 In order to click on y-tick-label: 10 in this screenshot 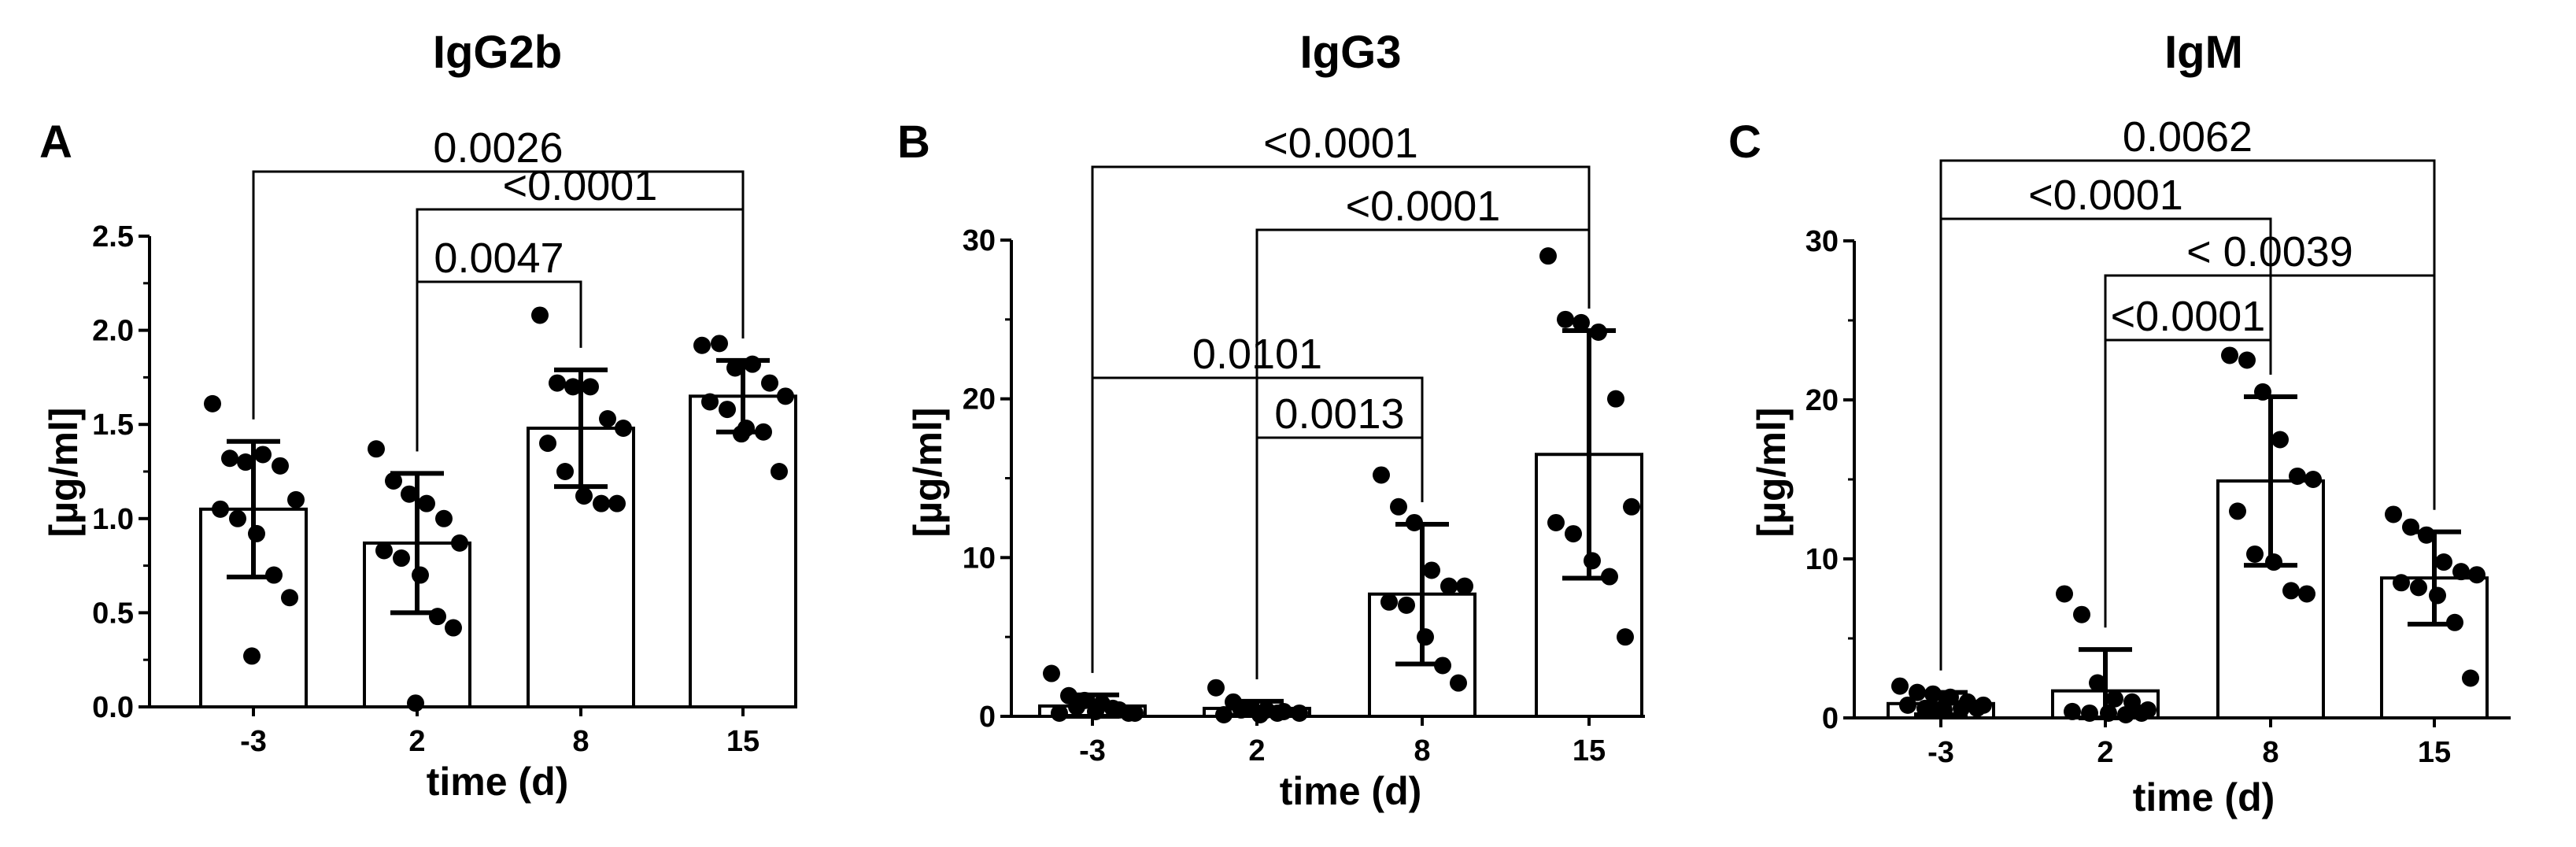, I will do `click(979, 558)`.